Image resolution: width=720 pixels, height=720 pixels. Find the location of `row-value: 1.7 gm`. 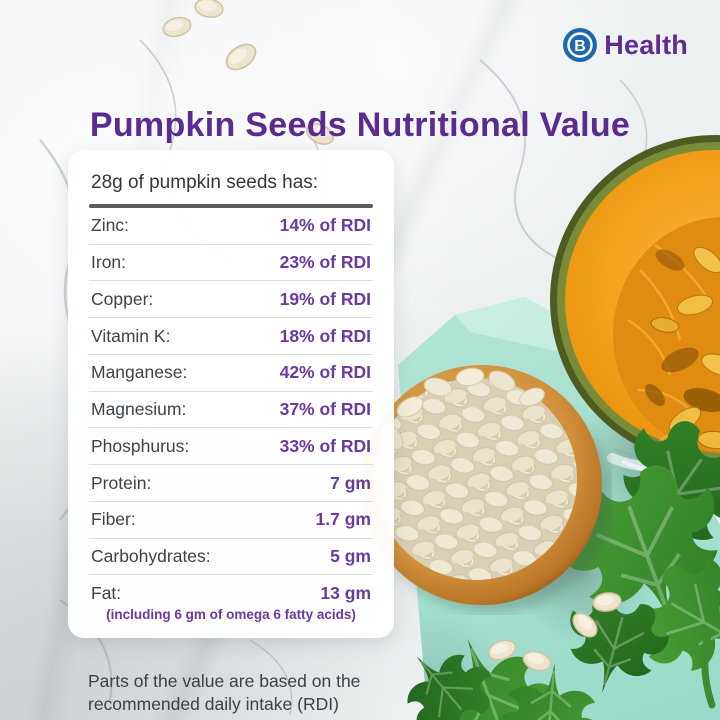

row-value: 1.7 gm is located at coordinates (343, 519).